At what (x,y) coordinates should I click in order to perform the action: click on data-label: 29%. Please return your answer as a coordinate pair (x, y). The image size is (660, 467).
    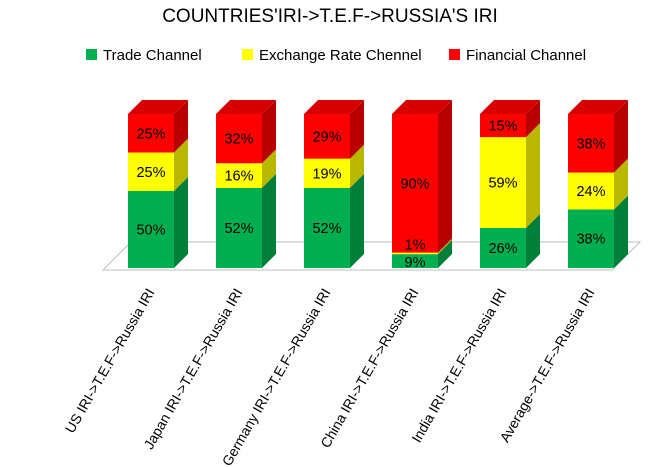
    Looking at the image, I should click on (326, 137).